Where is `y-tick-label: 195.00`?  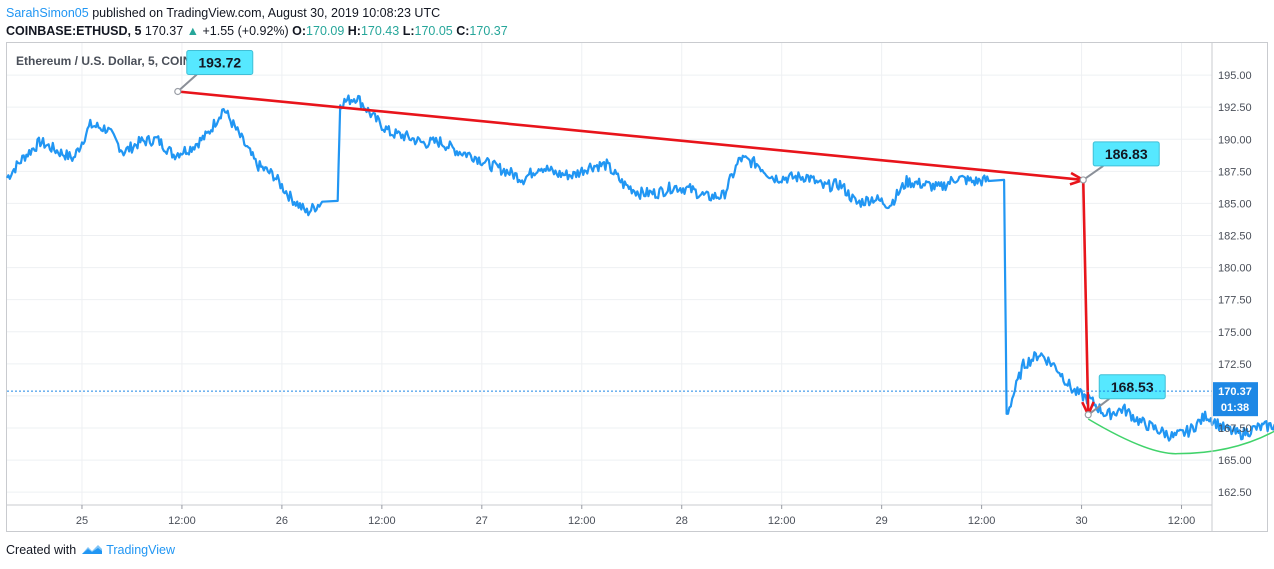
y-tick-label: 195.00 is located at coordinates (1235, 76).